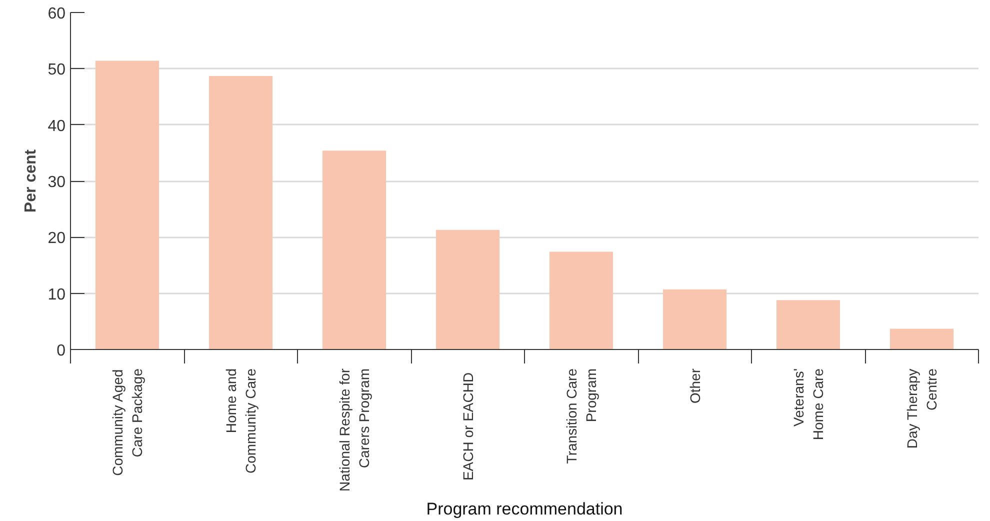 Image resolution: width=990 pixels, height=521 pixels. I want to click on y-tick-label: 60, so click(57, 14).